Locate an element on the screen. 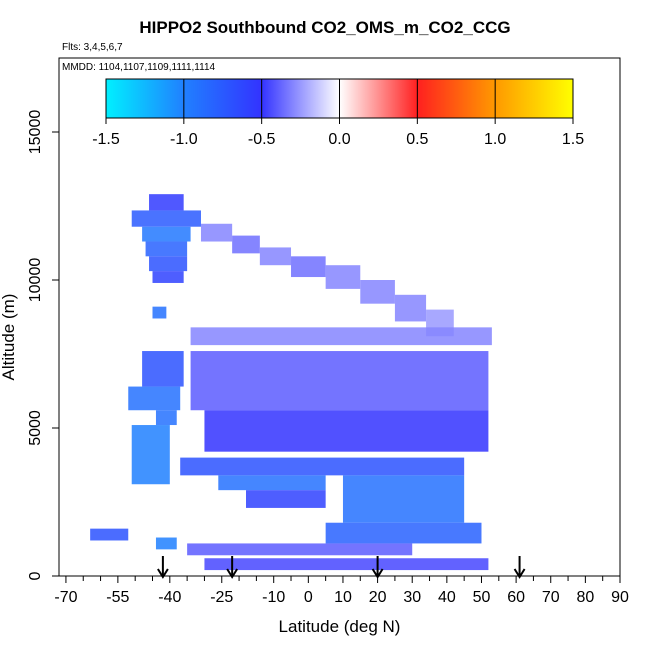 The height and width of the screenshot is (650, 650). flights-note: Flts: 3,4,5,6,7 is located at coordinates (92, 47).